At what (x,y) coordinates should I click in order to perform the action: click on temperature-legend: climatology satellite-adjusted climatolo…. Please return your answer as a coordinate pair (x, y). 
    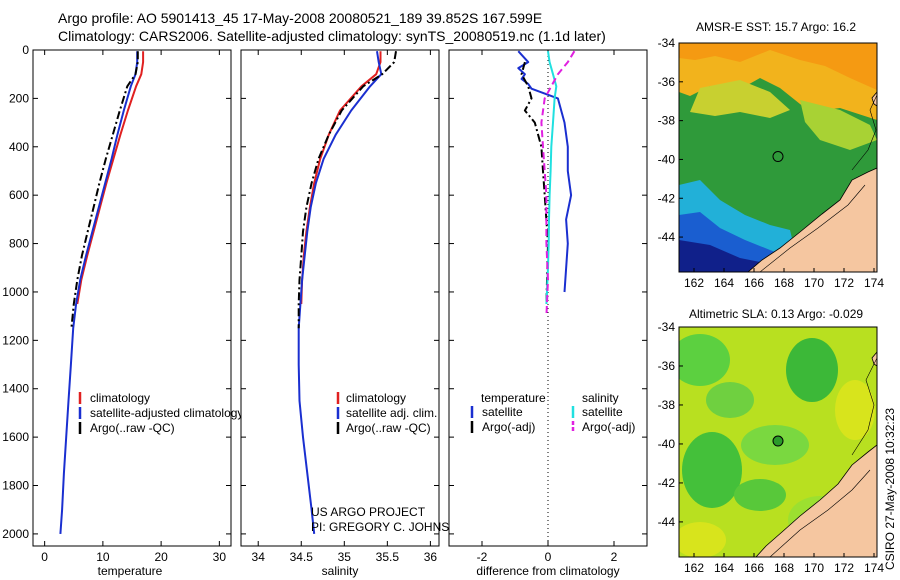
    Looking at the image, I should click on (160, 413).